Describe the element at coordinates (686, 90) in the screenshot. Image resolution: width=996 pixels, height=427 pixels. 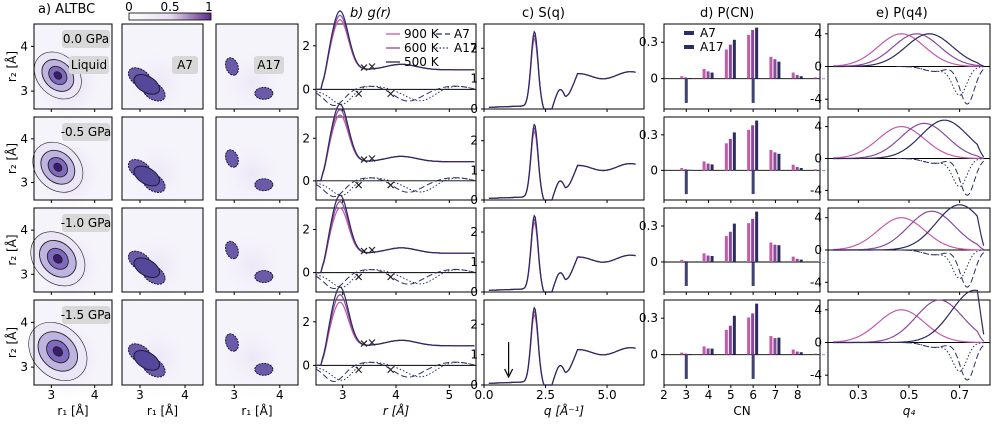
I see `pcn-crystal-bar-A7` at that location.